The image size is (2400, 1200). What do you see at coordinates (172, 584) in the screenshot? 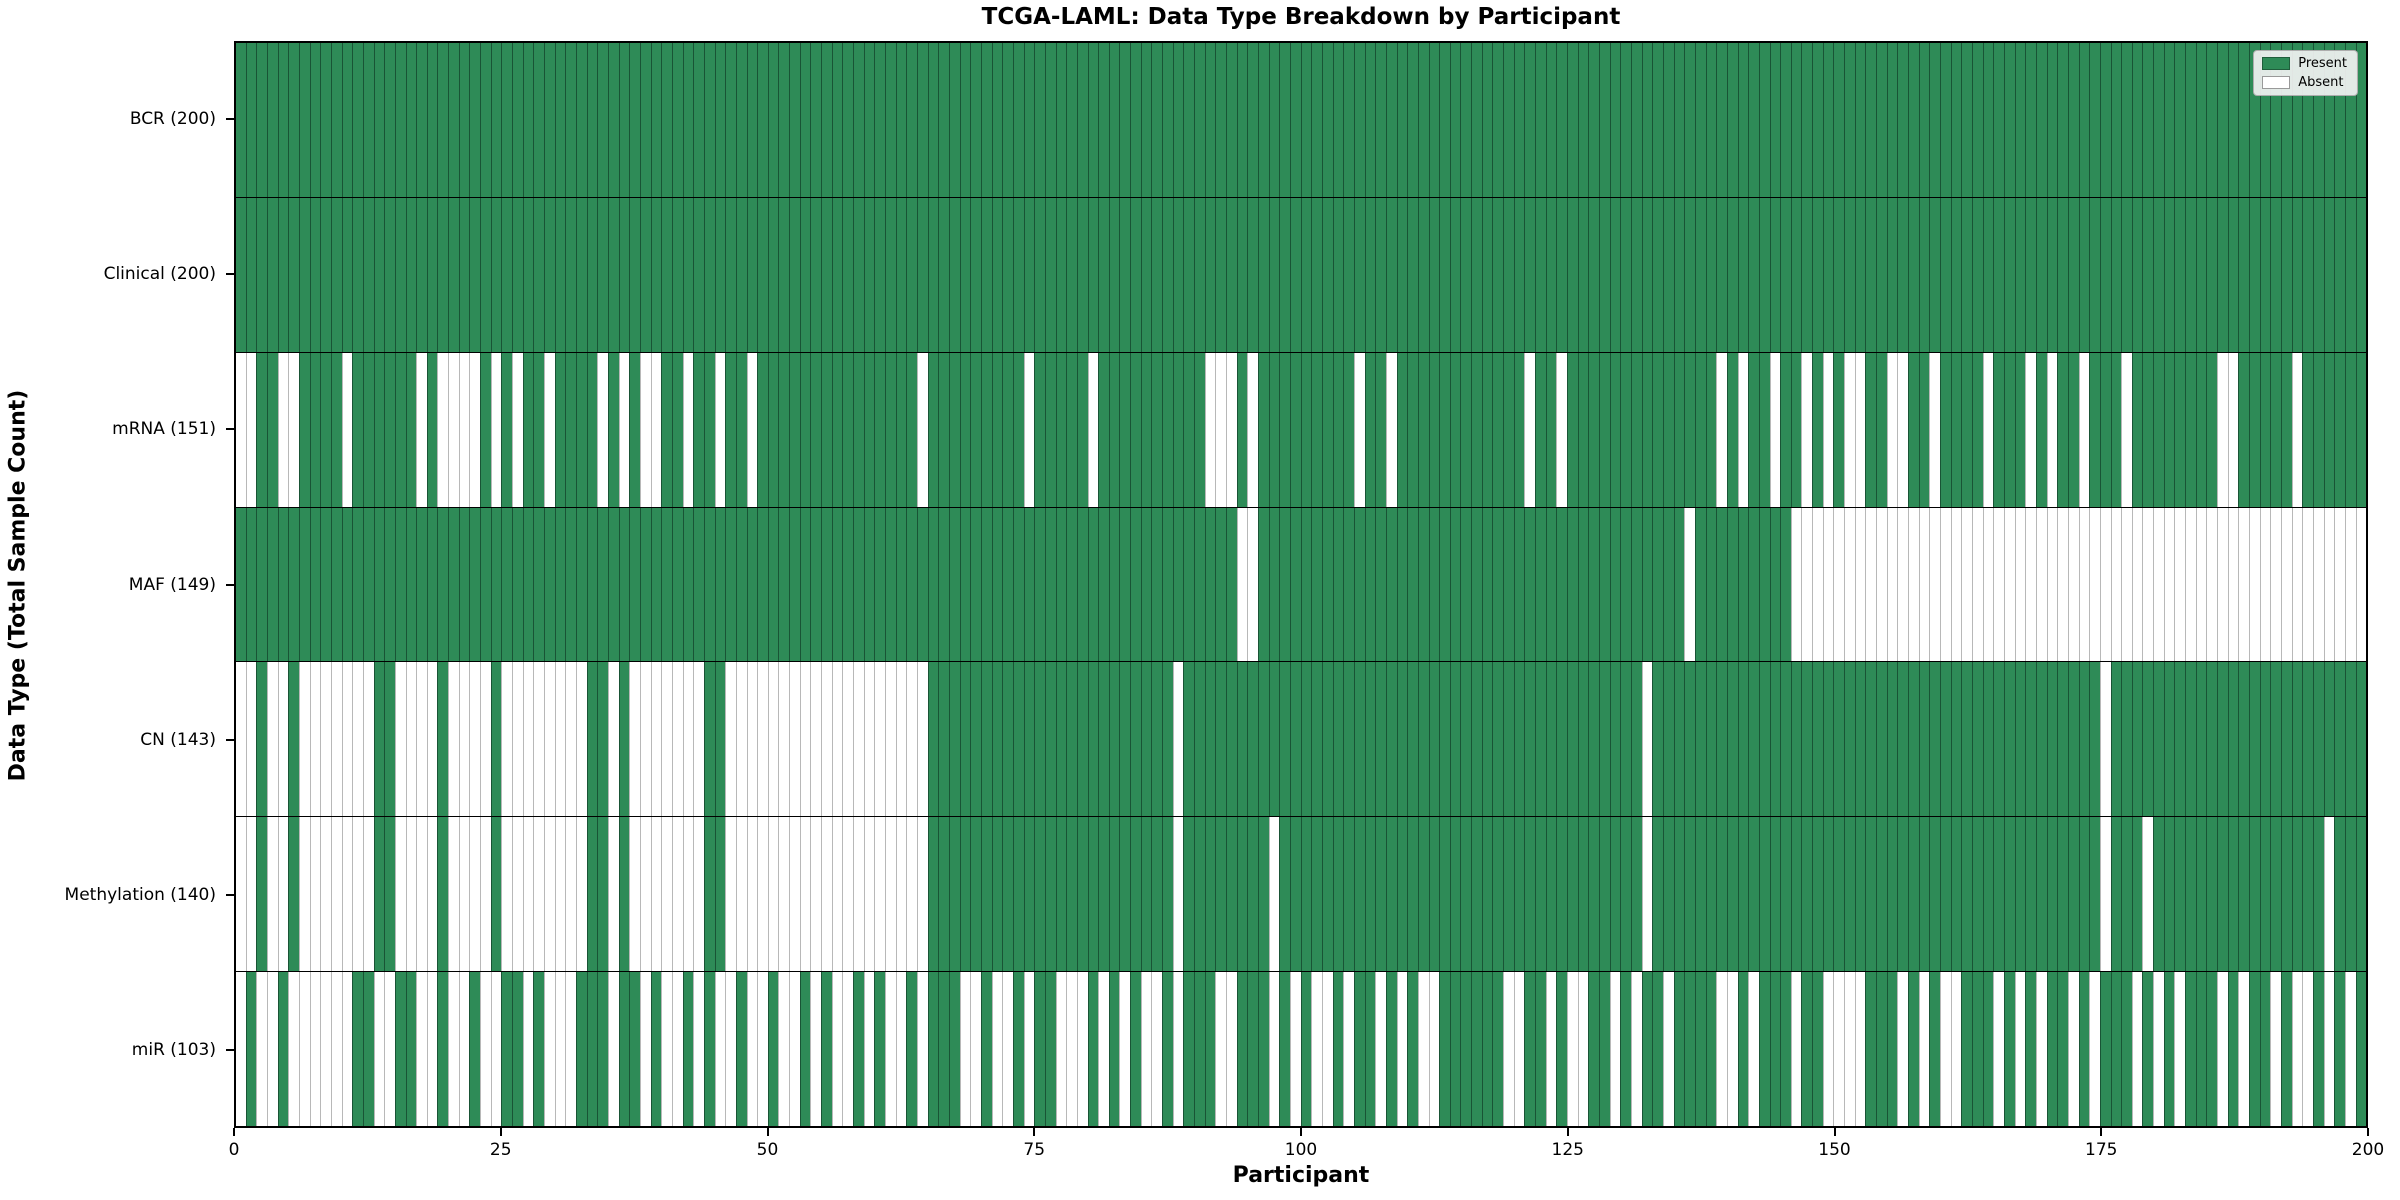
I see `row-label-MAF: MAF (149)` at bounding box center [172, 584].